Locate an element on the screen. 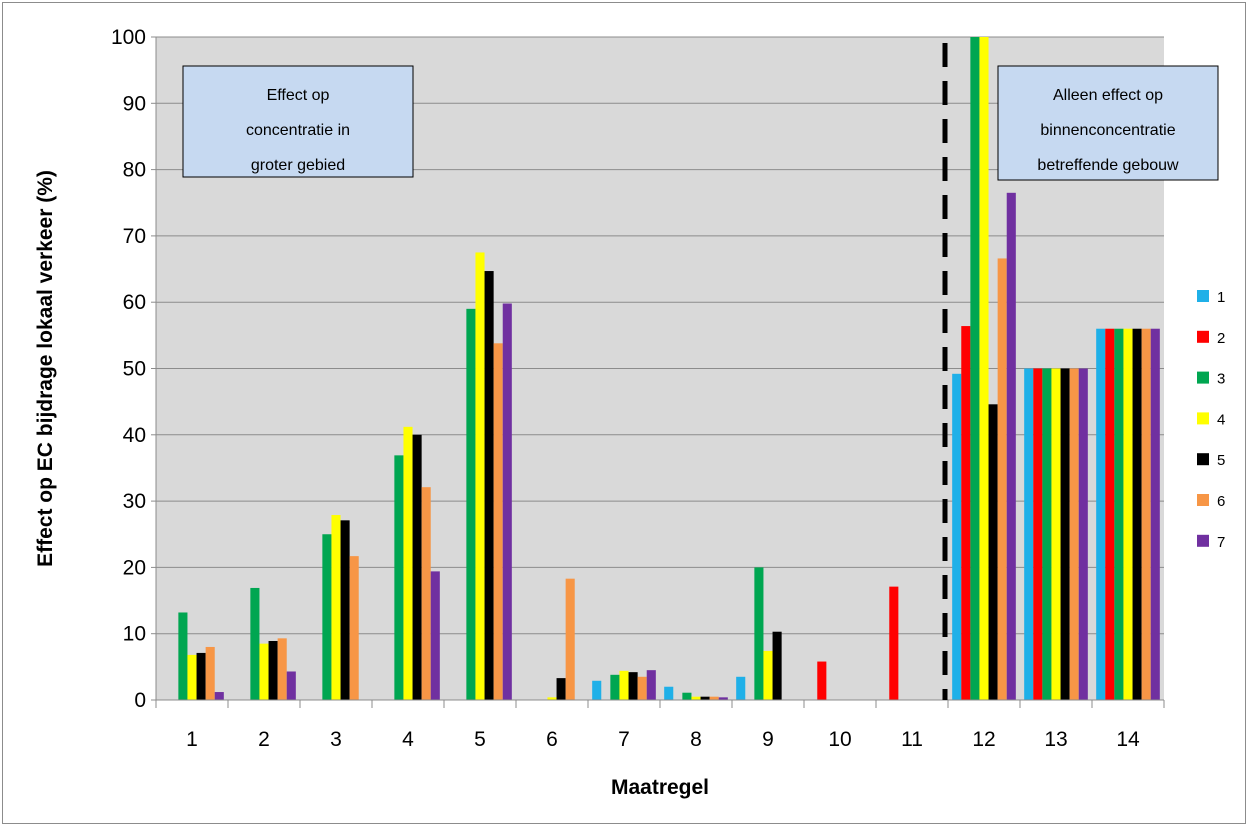  x-tick-label: 11 is located at coordinates (912, 739).